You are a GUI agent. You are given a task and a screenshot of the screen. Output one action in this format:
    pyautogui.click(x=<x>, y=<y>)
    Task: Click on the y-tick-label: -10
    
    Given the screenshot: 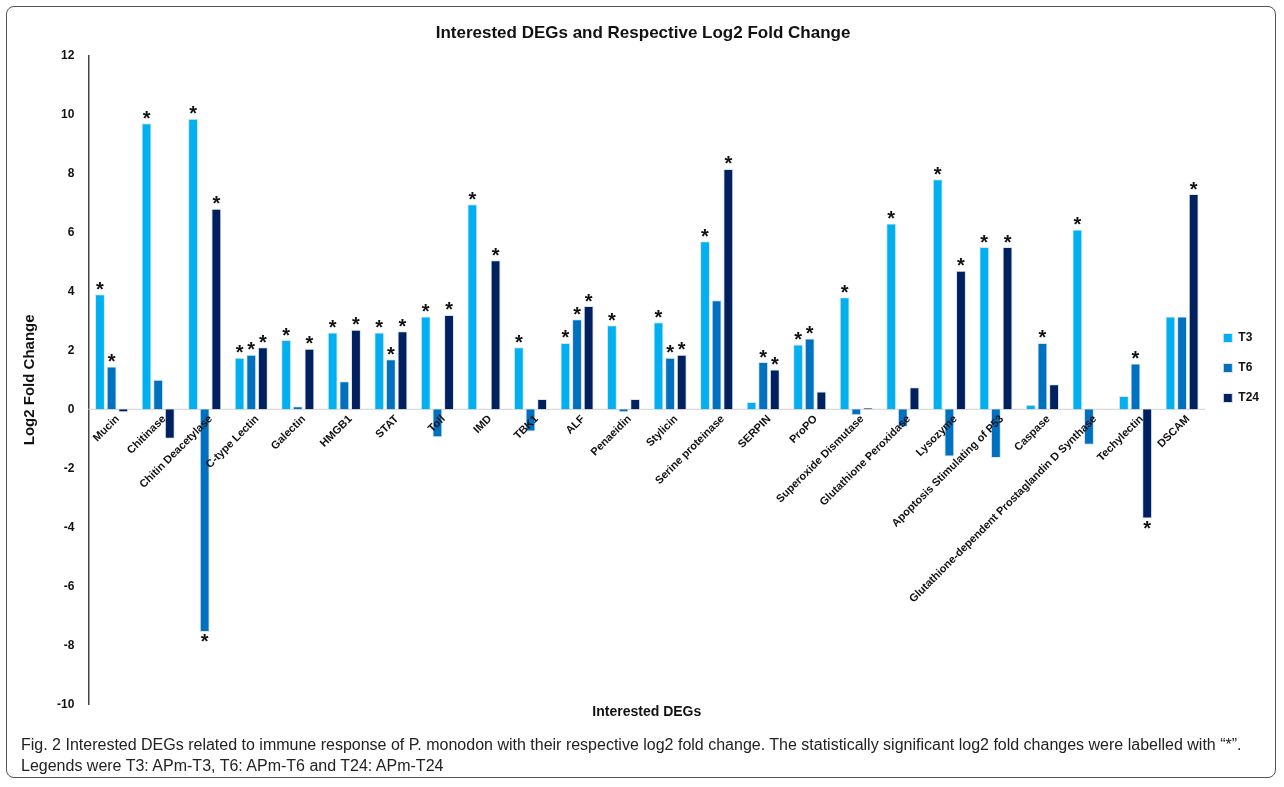 What is the action you would take?
    pyautogui.click(x=66, y=703)
    